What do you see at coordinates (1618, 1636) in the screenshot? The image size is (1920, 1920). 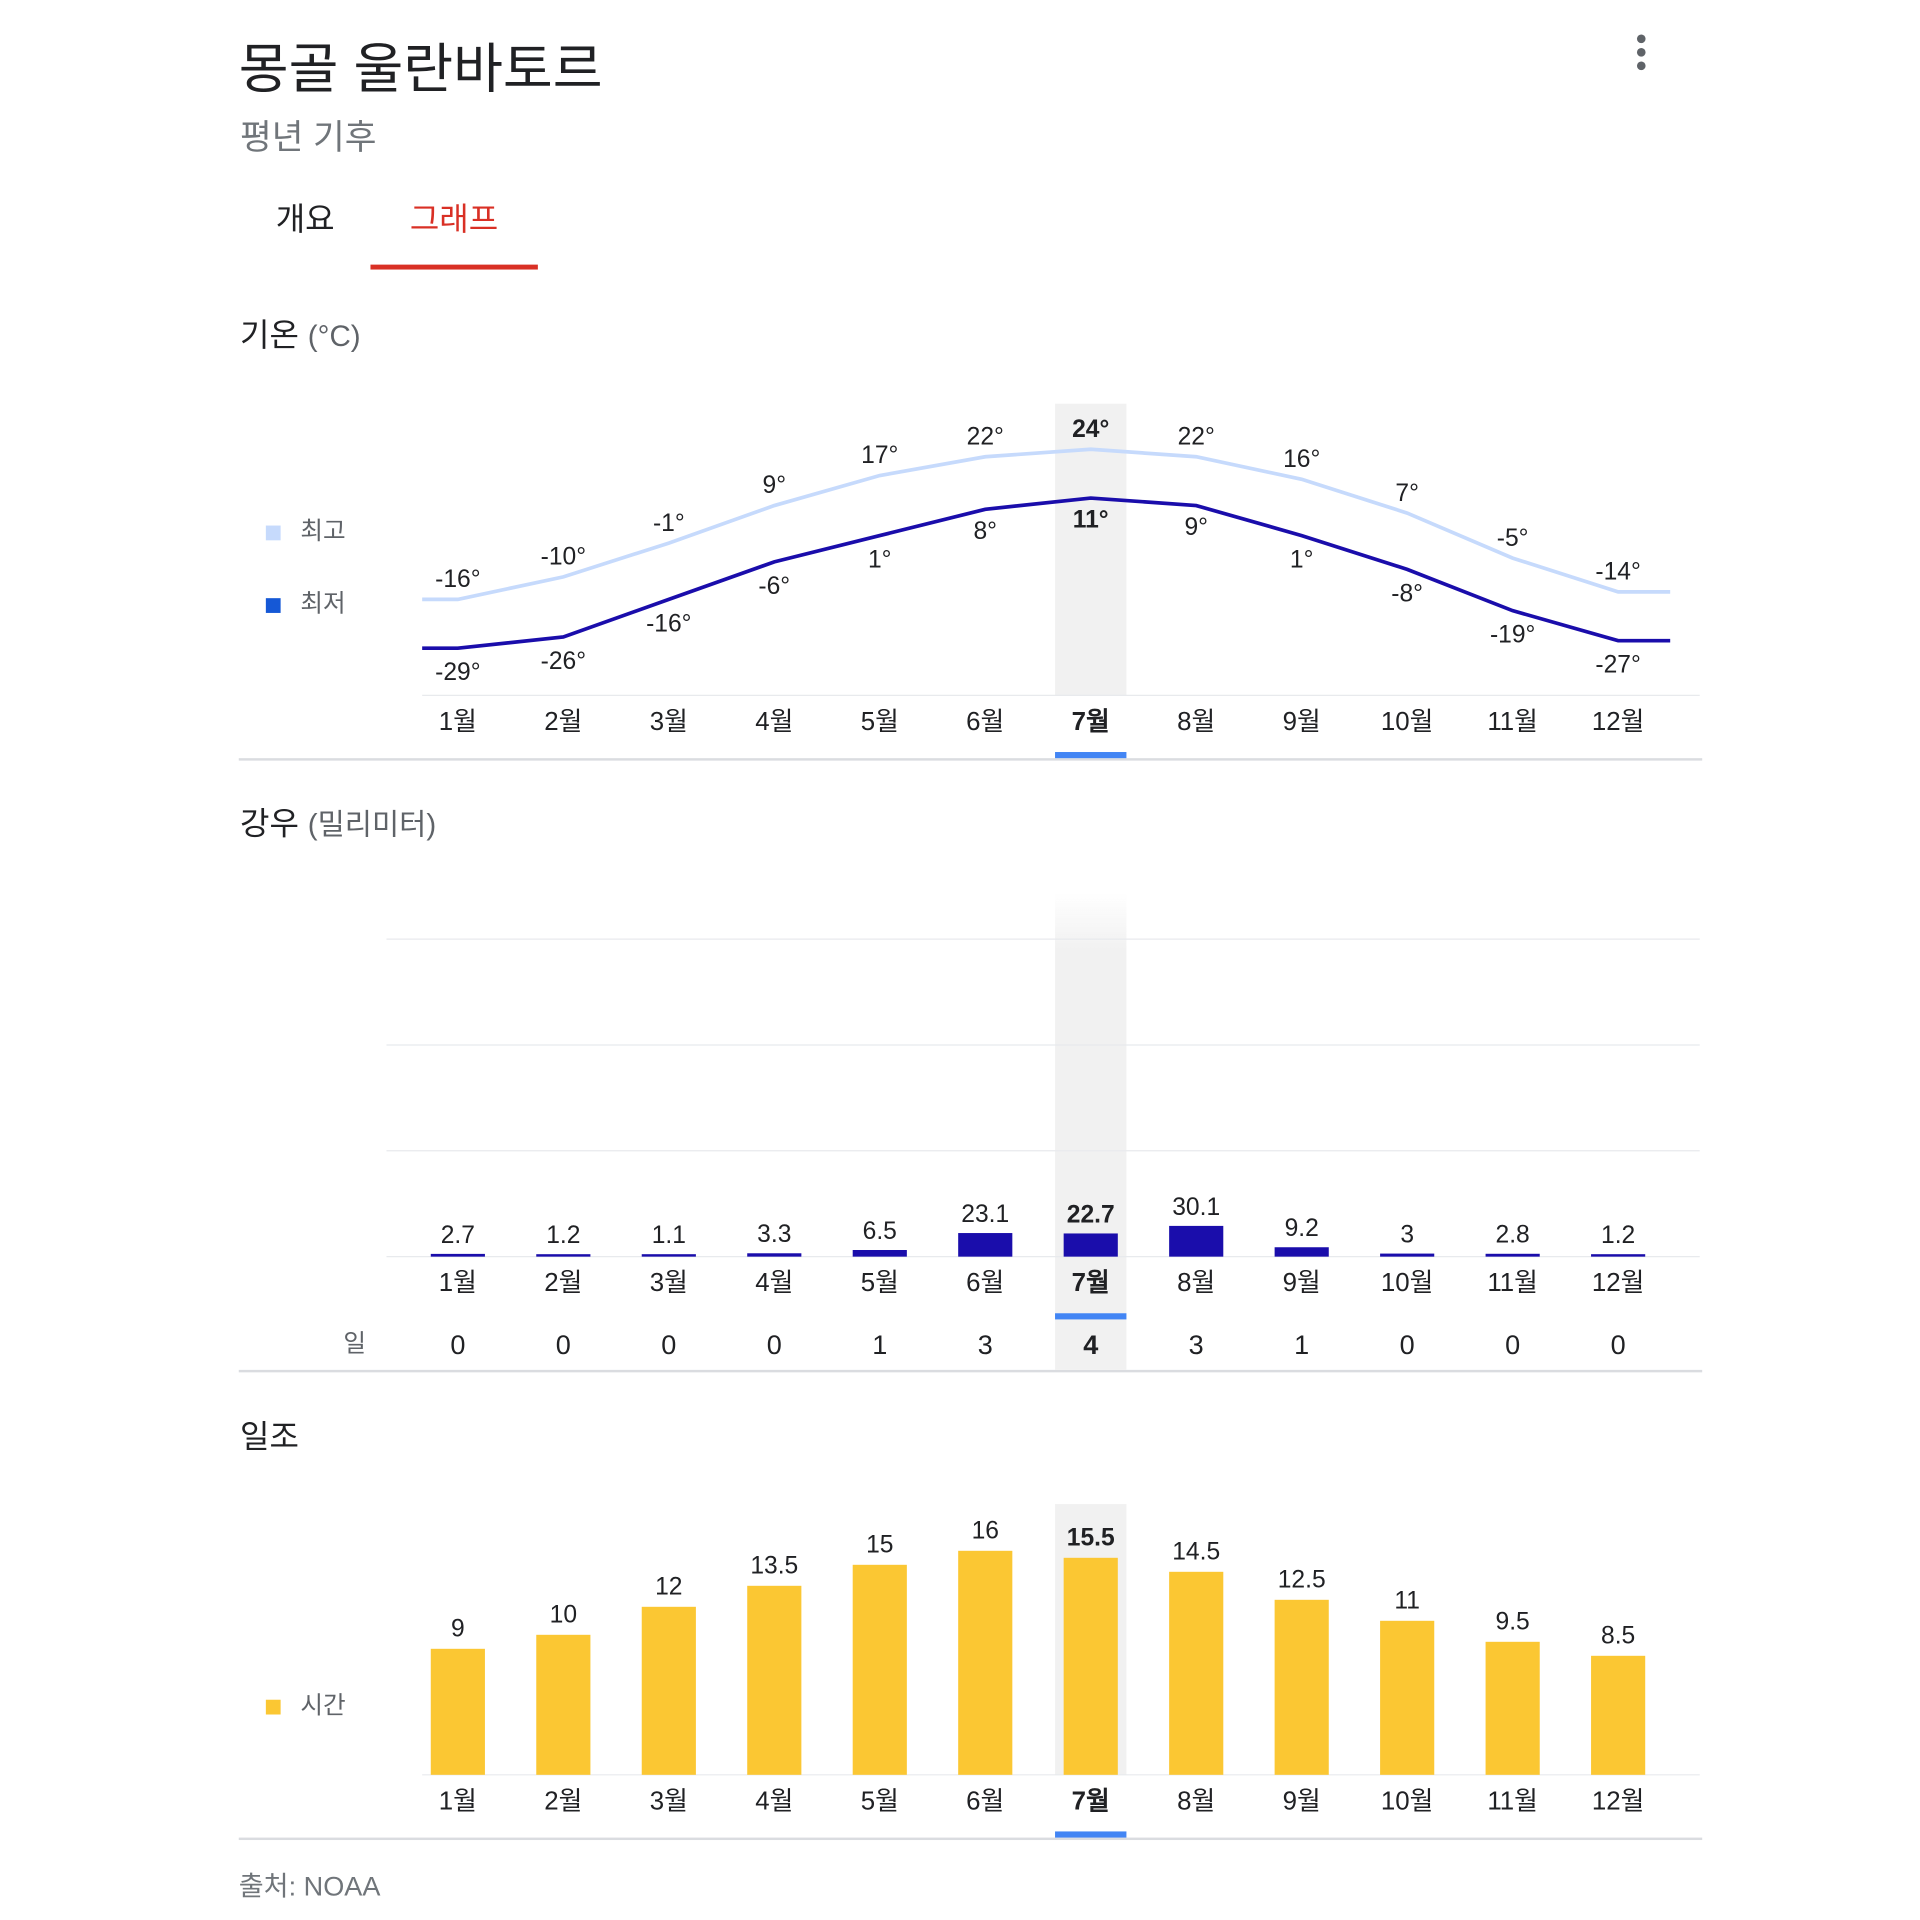 I see `sunshine-value-label: 8.5` at bounding box center [1618, 1636].